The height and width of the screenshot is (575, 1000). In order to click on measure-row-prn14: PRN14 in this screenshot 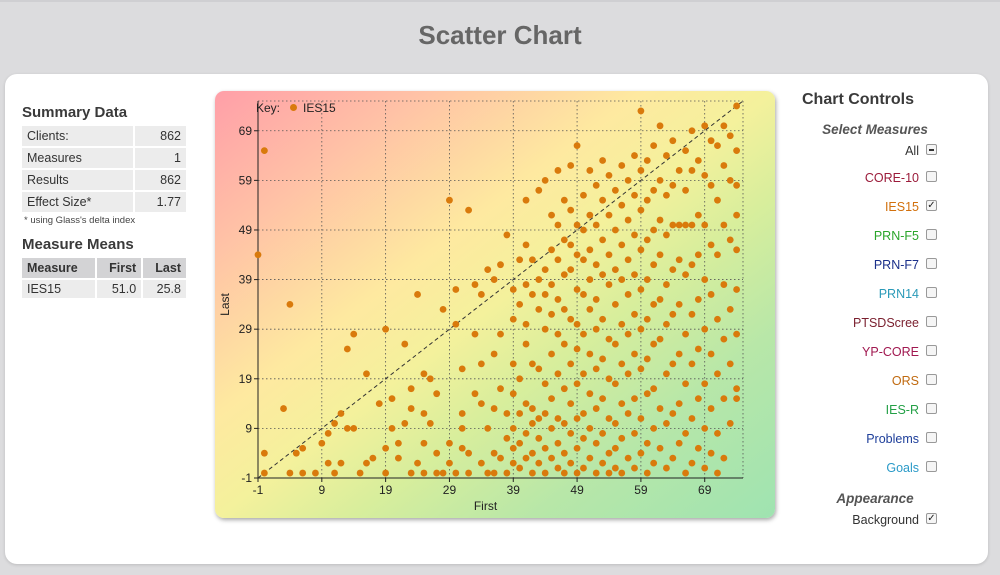, I will do `click(865, 294)`.